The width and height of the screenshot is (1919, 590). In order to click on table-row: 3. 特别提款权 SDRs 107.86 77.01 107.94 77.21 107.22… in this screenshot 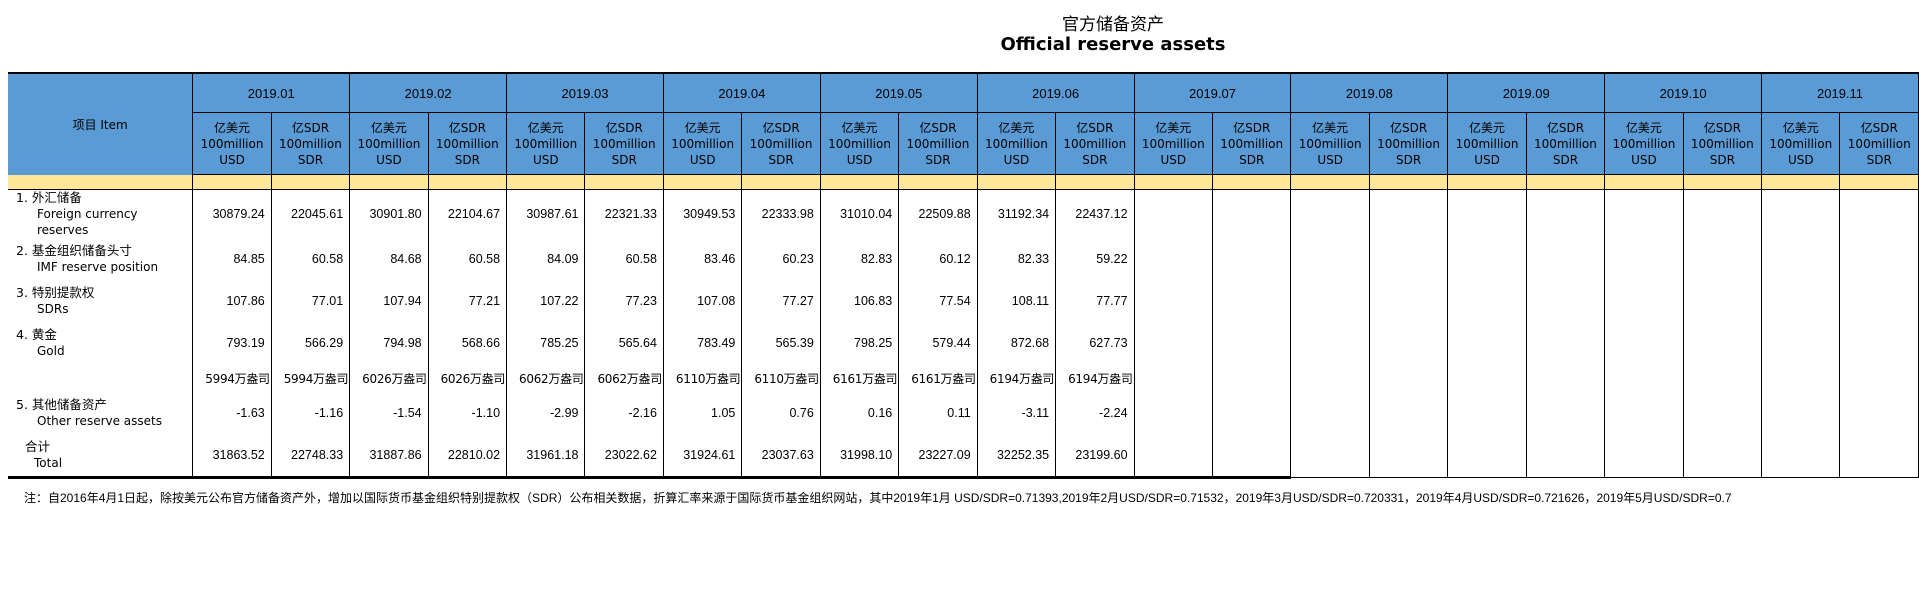, I will do `click(963, 301)`.